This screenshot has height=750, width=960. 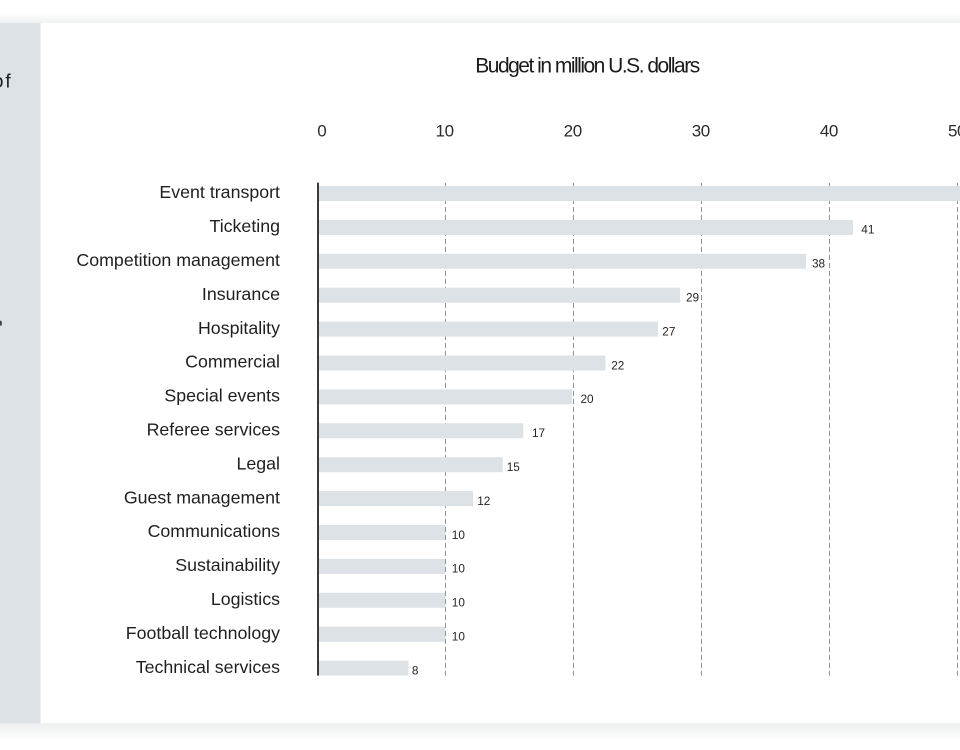 I want to click on svg-text: 50, so click(x=954, y=131).